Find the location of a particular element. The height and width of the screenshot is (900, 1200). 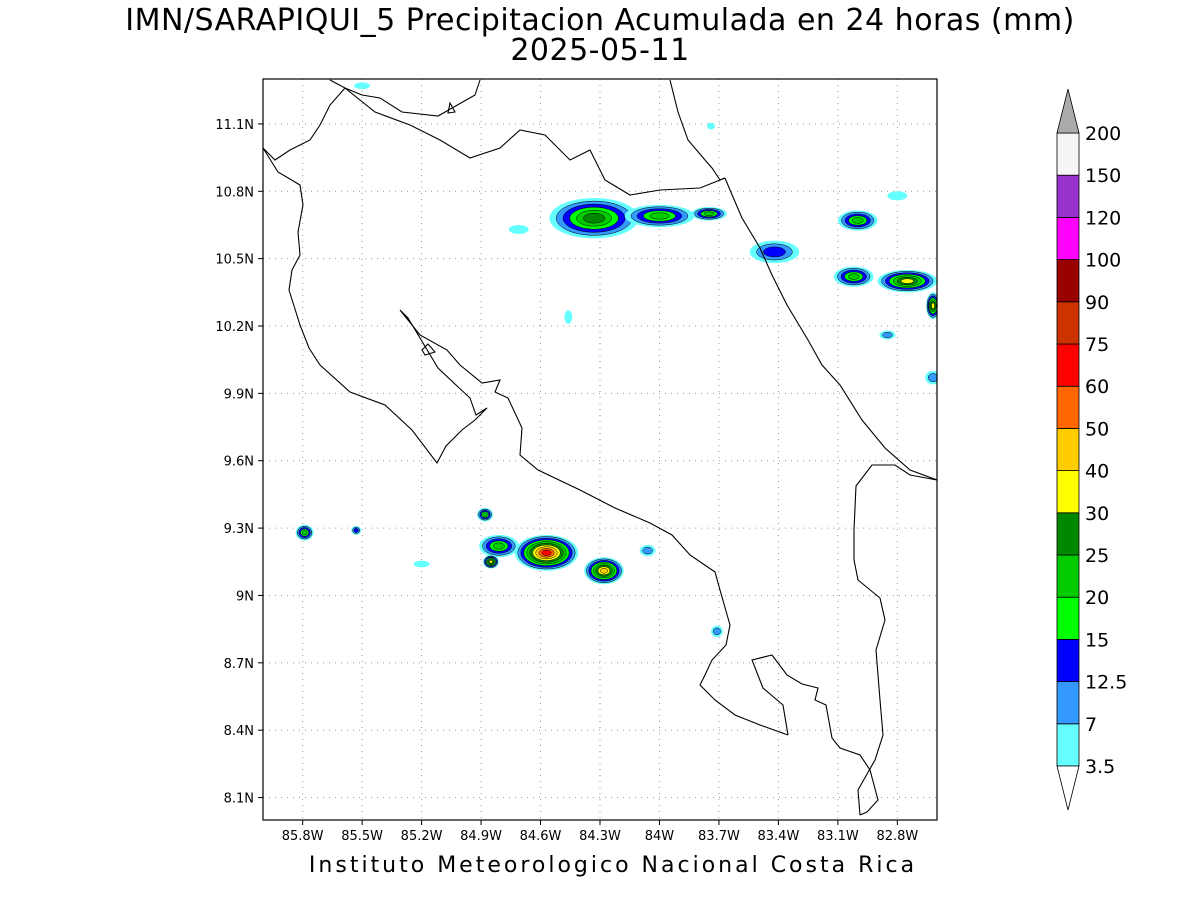

lat-tick-label: 10.8N is located at coordinates (234, 192).